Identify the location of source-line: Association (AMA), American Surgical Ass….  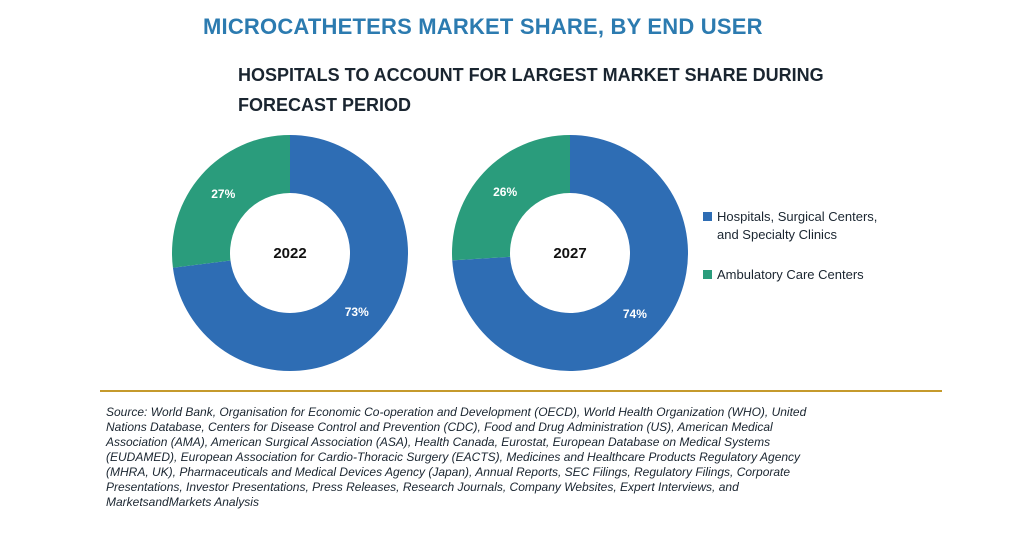
(438, 442).